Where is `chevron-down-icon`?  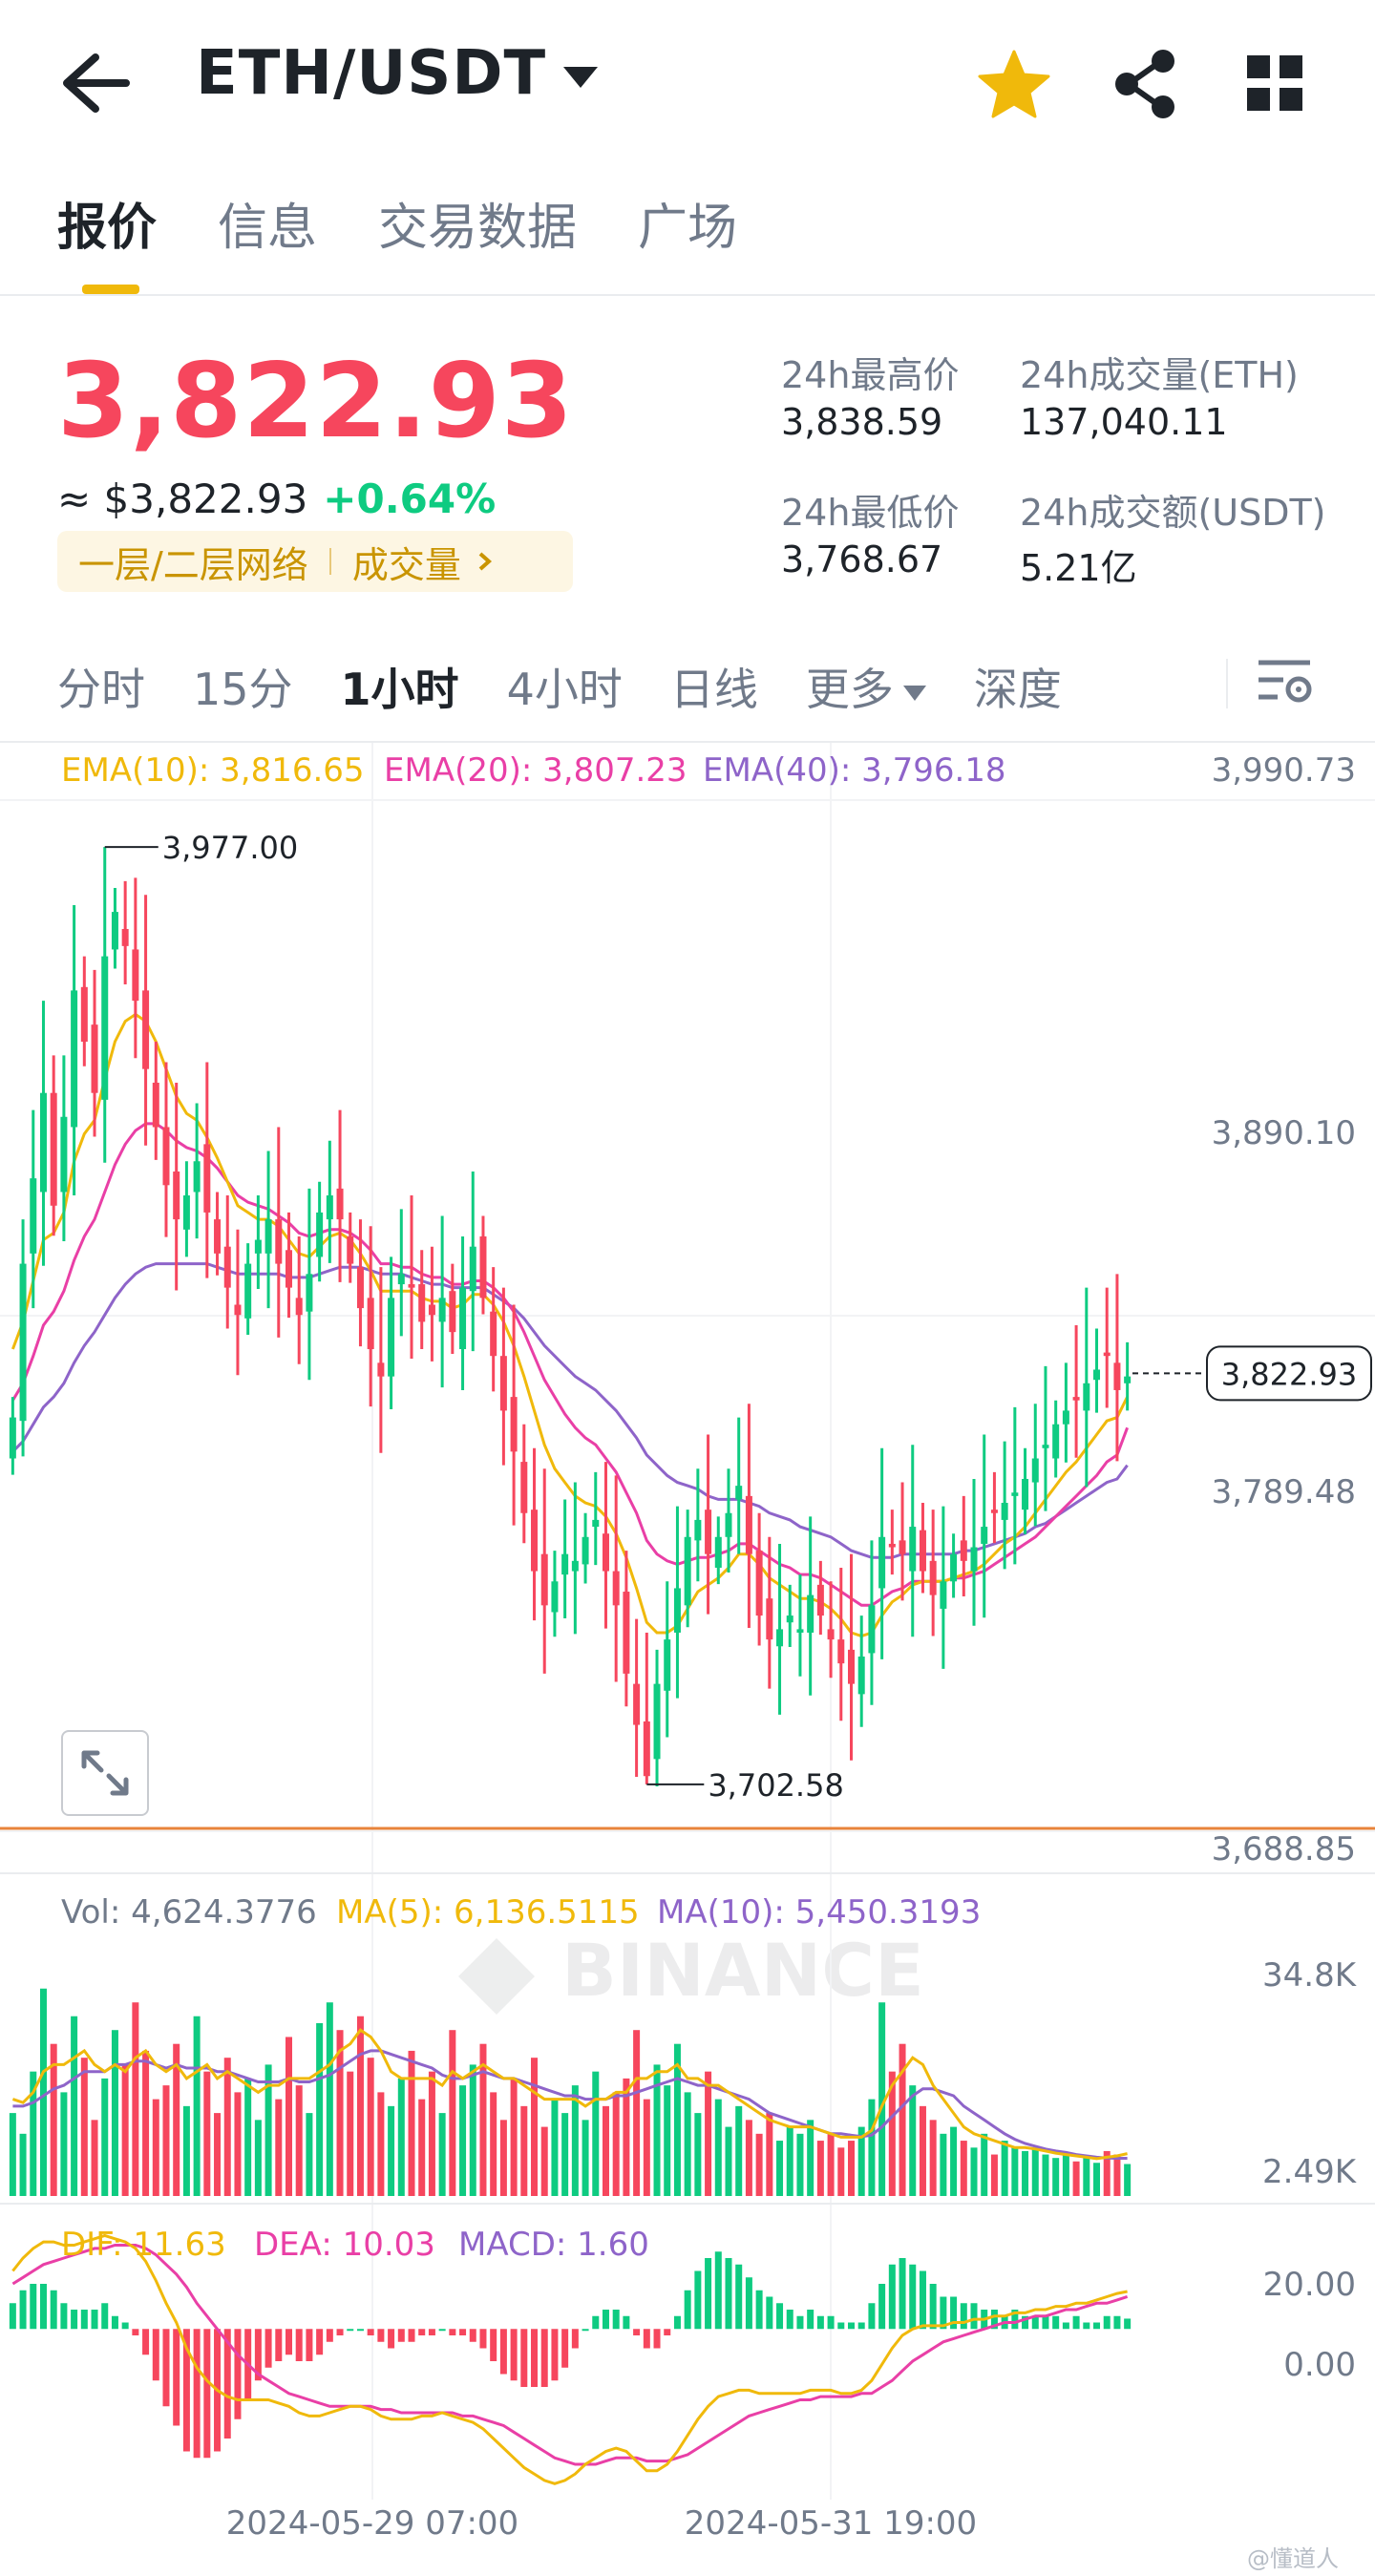 chevron-down-icon is located at coordinates (581, 77).